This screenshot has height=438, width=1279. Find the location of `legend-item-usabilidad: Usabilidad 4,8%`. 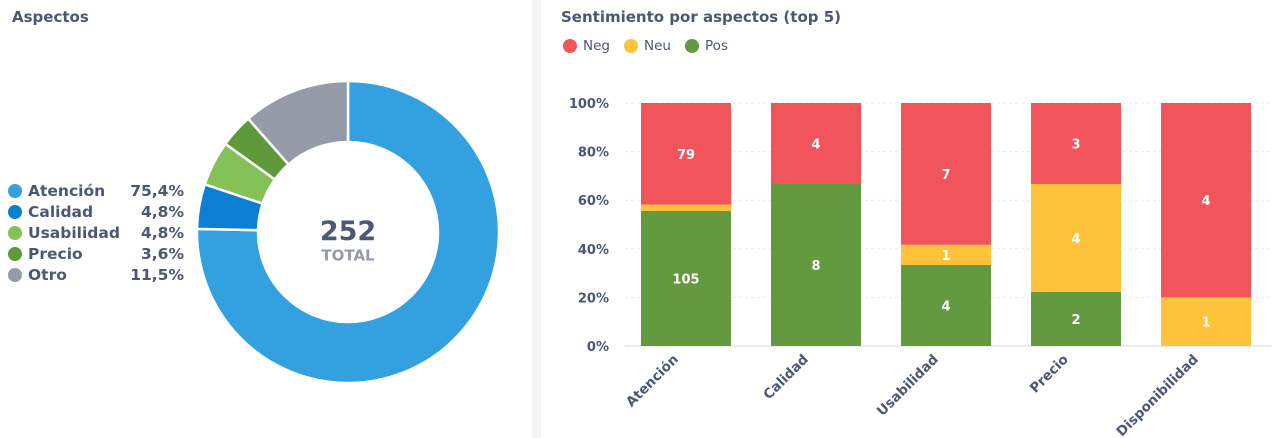

legend-item-usabilidad: Usabilidad 4,8% is located at coordinates (96, 232).